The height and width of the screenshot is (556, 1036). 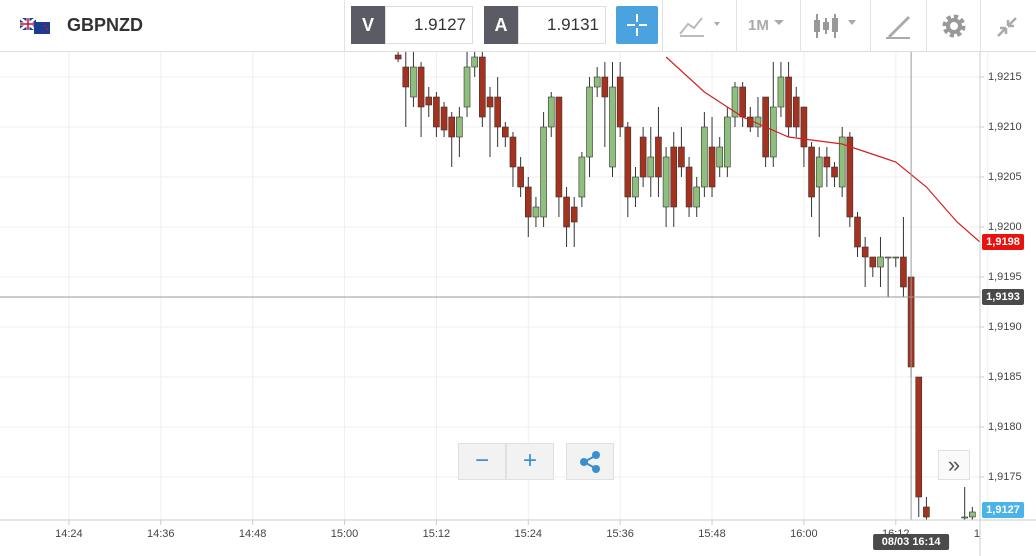 I want to click on ma-label: 1,9198, so click(x=1003, y=242).